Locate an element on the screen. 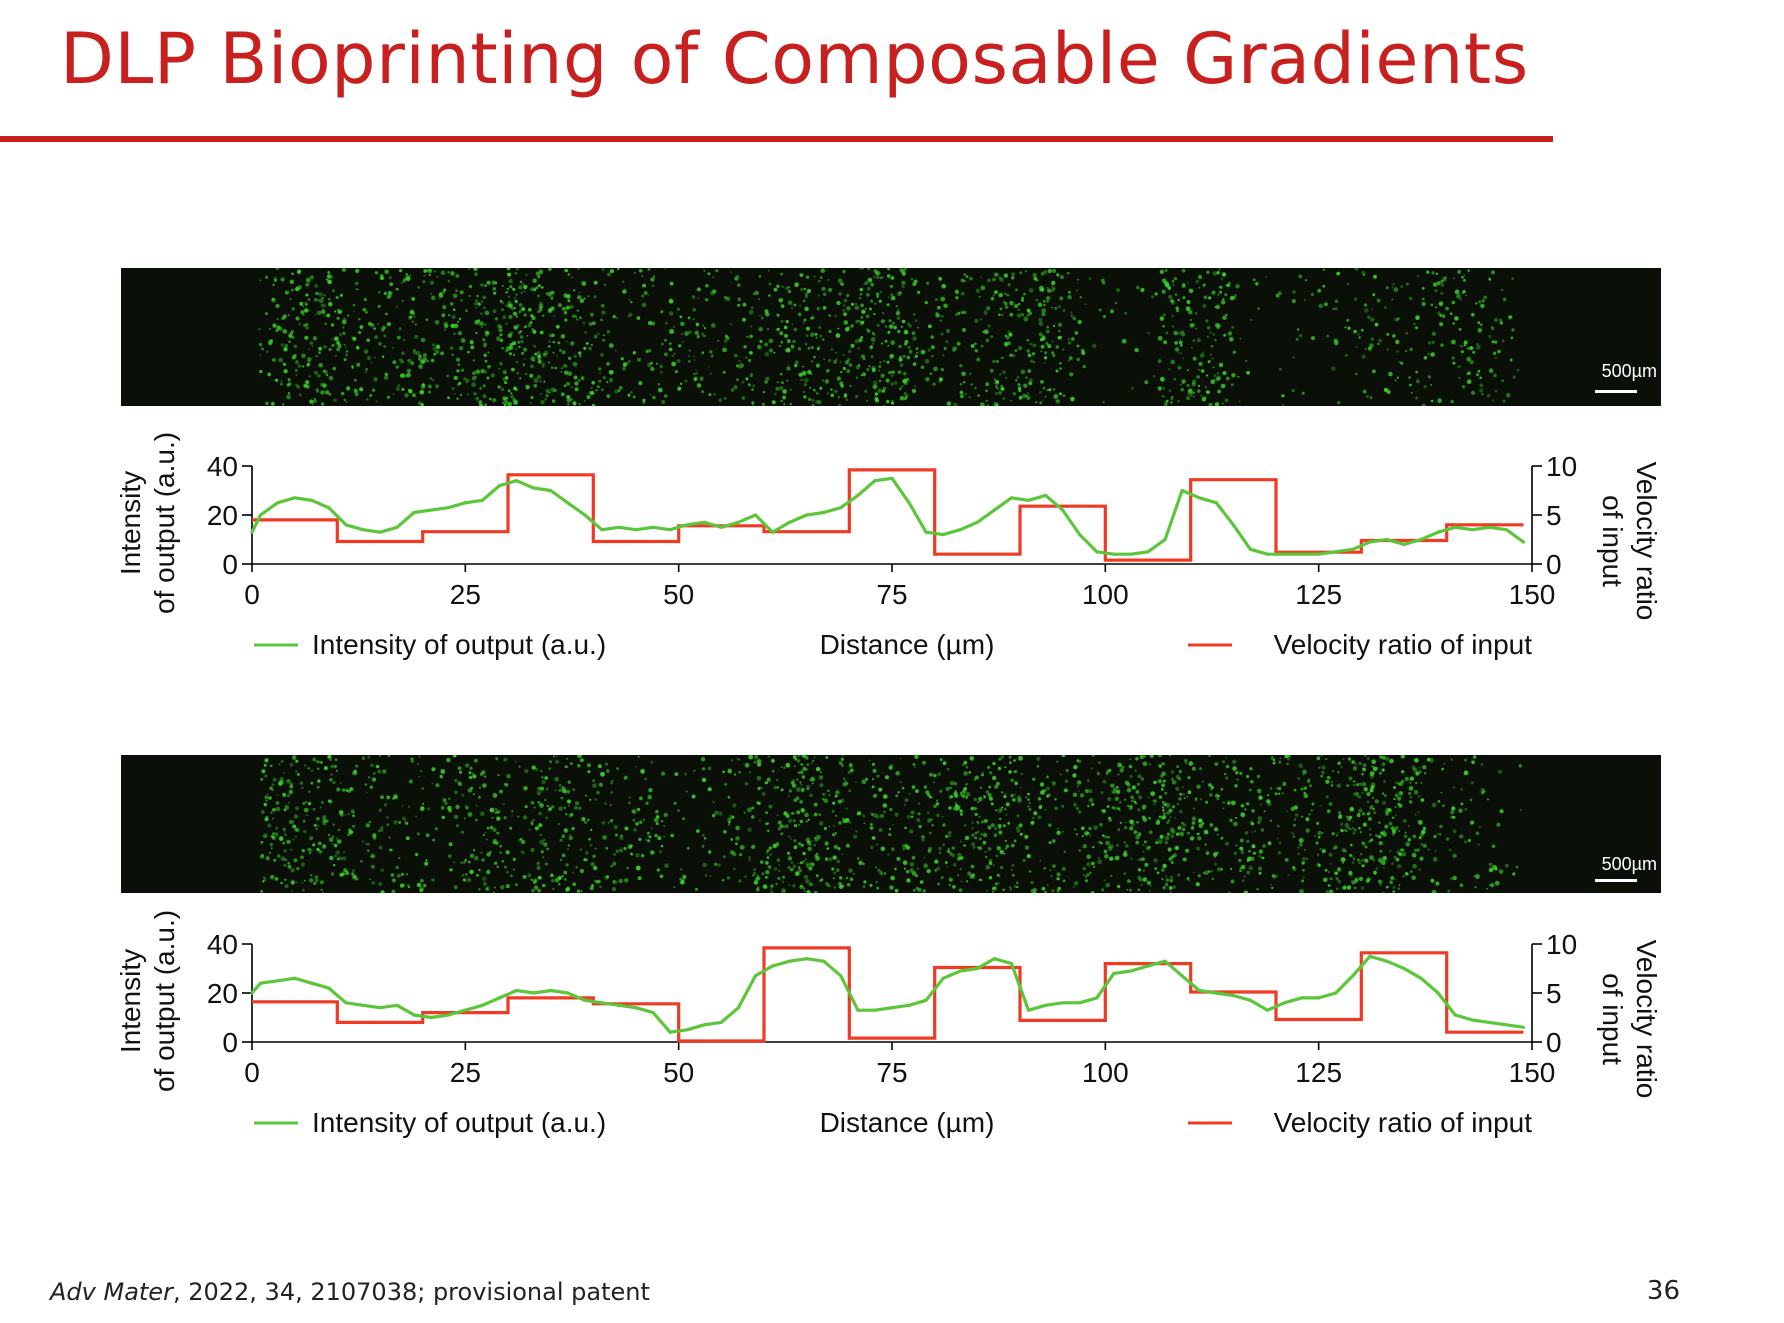  legend-label-velocity: Velocity ratio of input is located at coordinates (1403, 644).